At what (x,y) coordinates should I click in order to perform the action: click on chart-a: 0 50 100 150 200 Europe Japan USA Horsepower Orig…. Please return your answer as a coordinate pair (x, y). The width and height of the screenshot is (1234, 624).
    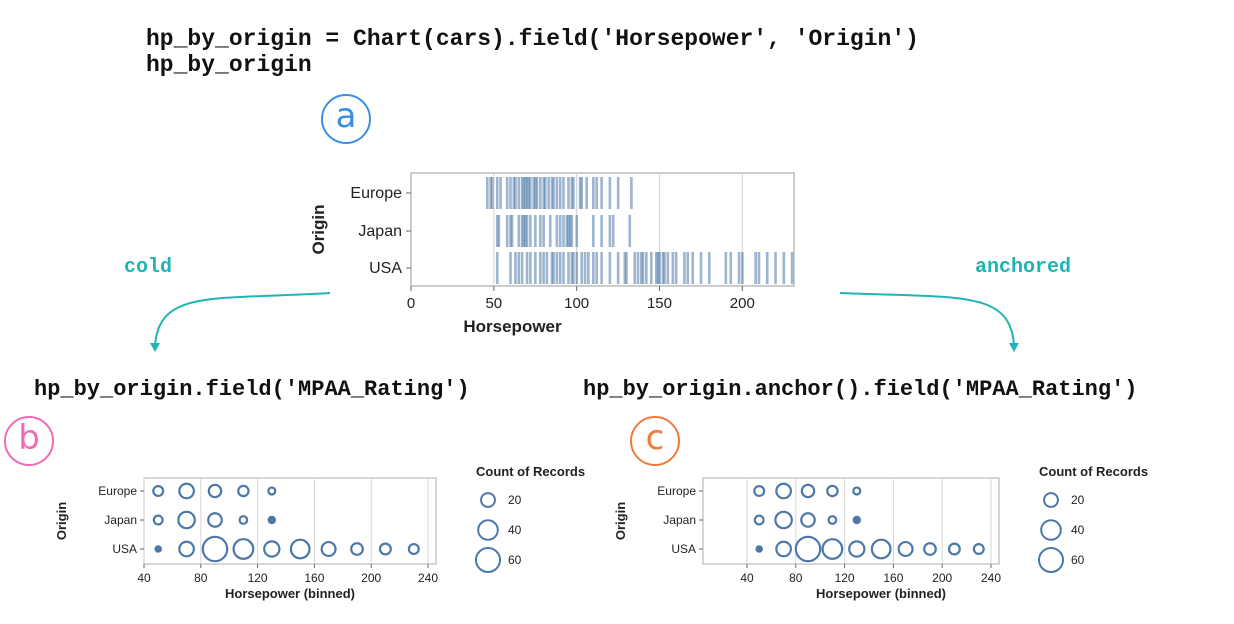
    Looking at the image, I should click on (552, 254).